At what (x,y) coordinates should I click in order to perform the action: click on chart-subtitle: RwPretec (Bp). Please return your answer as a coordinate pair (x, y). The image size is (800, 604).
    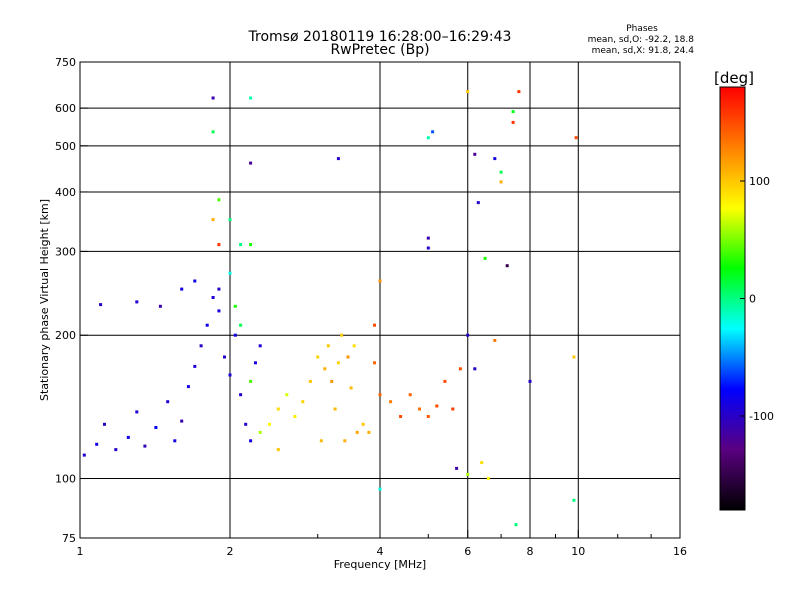
    Looking at the image, I should click on (379, 50).